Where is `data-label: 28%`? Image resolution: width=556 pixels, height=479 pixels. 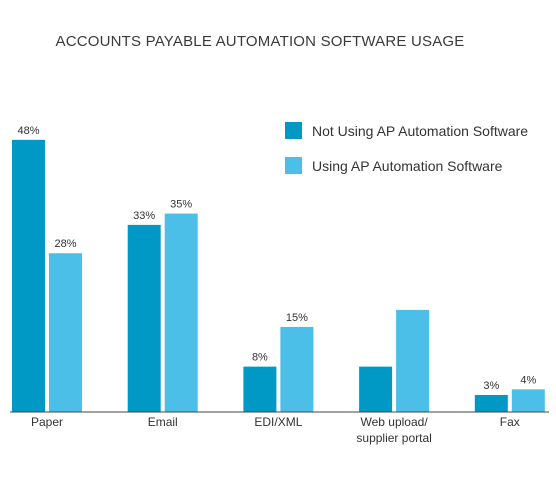
data-label: 28% is located at coordinates (65, 244).